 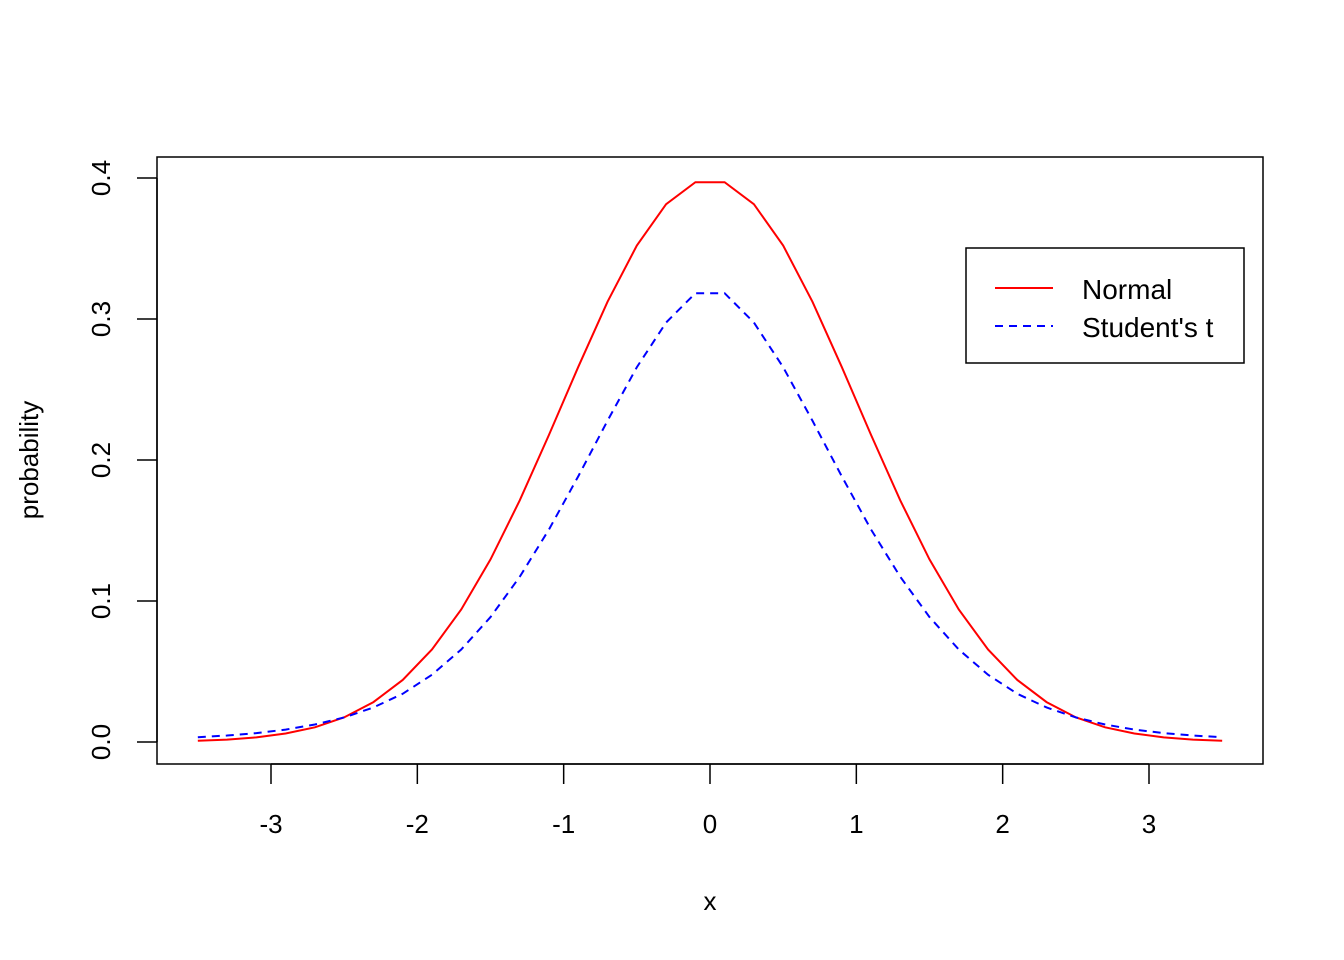 What do you see at coordinates (101, 742) in the screenshot?
I see `y-tick-label: 0.0` at bounding box center [101, 742].